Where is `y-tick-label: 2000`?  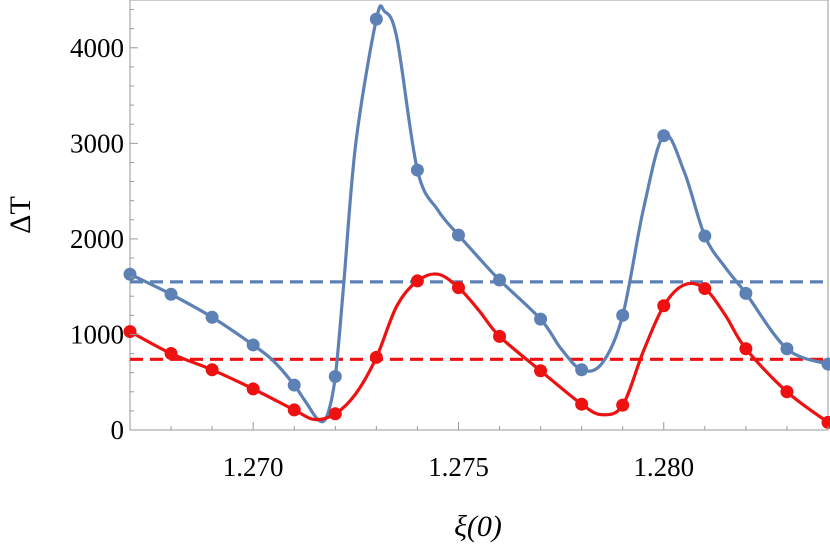 y-tick-label: 2000 is located at coordinates (97, 239).